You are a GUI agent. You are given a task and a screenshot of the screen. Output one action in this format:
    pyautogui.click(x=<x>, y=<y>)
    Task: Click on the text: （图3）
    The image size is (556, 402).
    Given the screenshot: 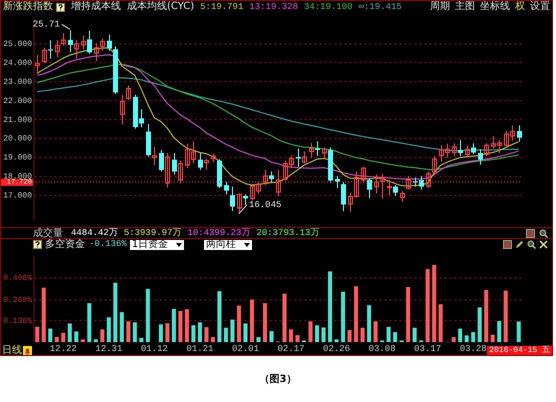 What is the action you would take?
    pyautogui.click(x=278, y=379)
    